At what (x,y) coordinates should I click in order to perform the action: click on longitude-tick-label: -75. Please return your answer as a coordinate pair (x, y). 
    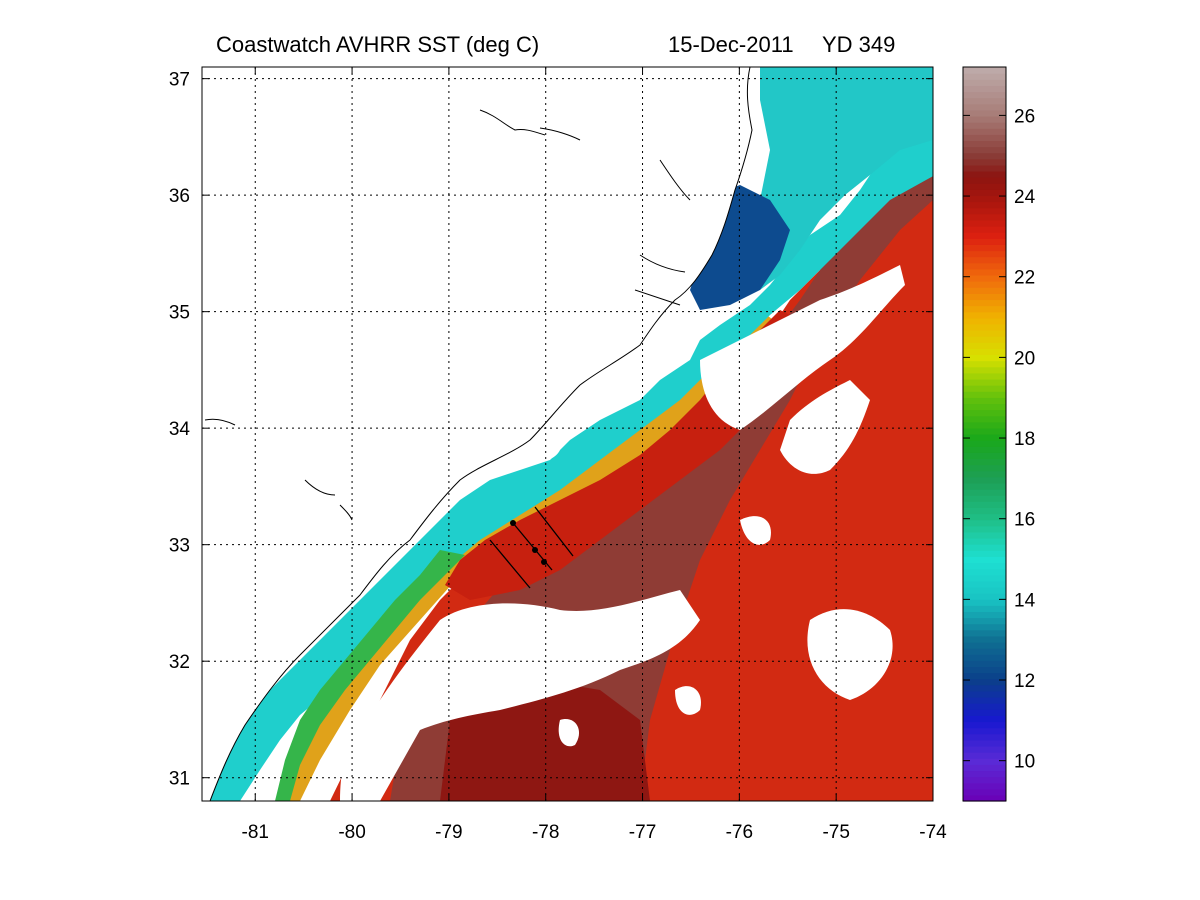
    Looking at the image, I should click on (835, 832).